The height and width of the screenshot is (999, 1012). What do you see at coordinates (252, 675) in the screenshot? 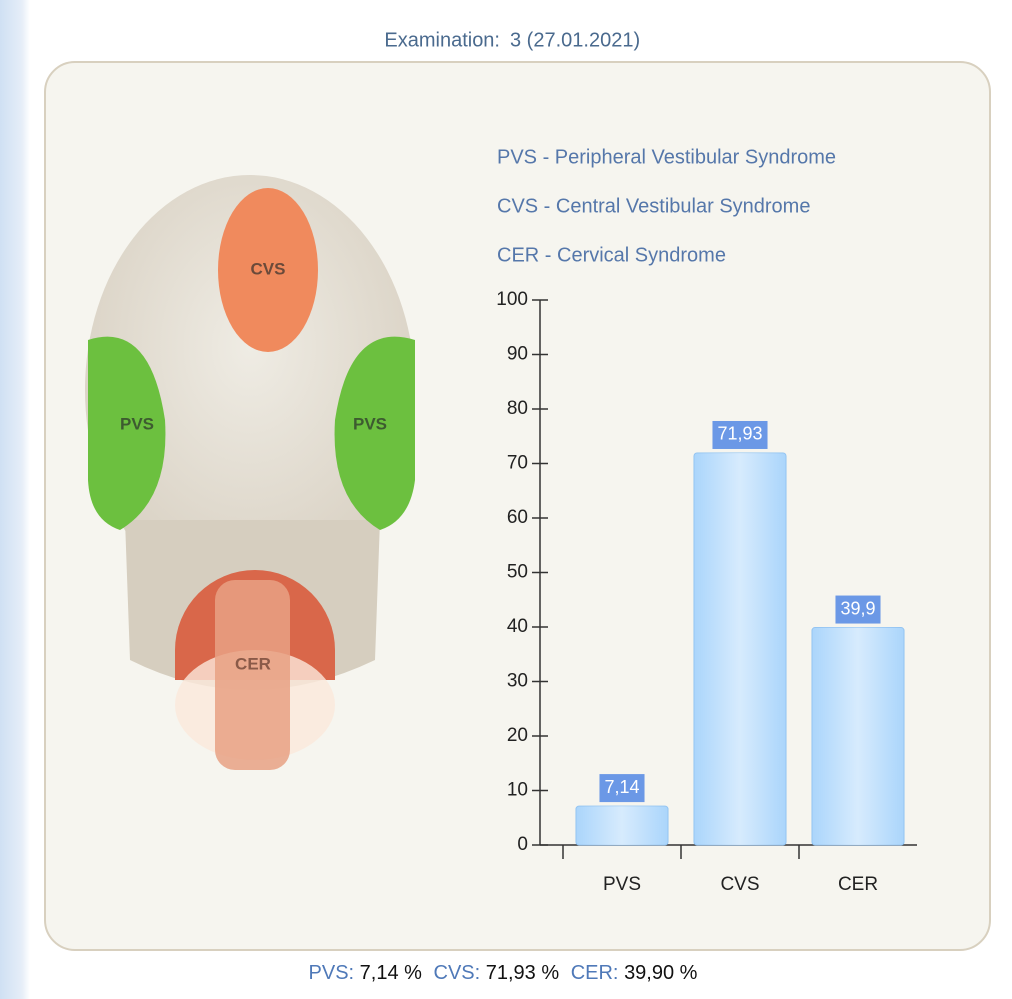
I see `spine` at bounding box center [252, 675].